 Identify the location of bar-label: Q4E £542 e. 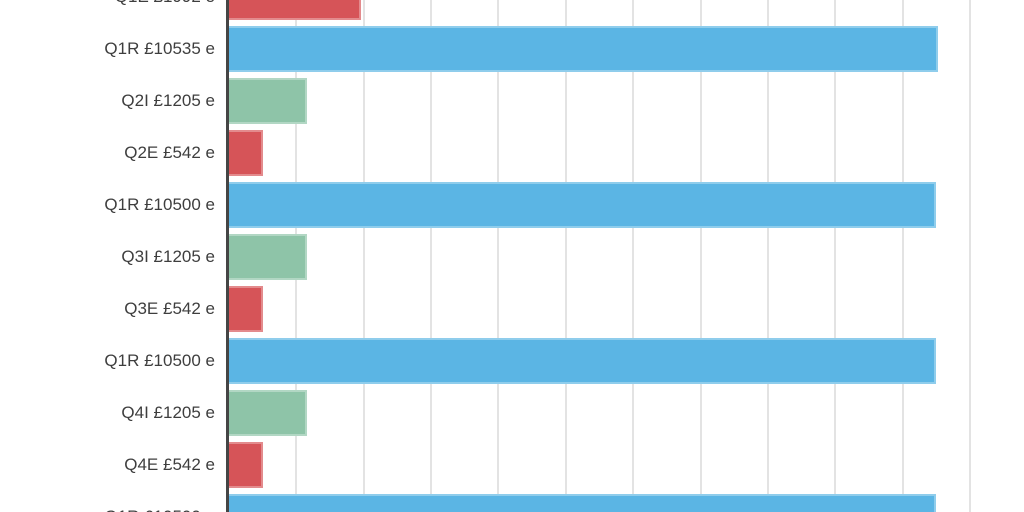
(169, 464).